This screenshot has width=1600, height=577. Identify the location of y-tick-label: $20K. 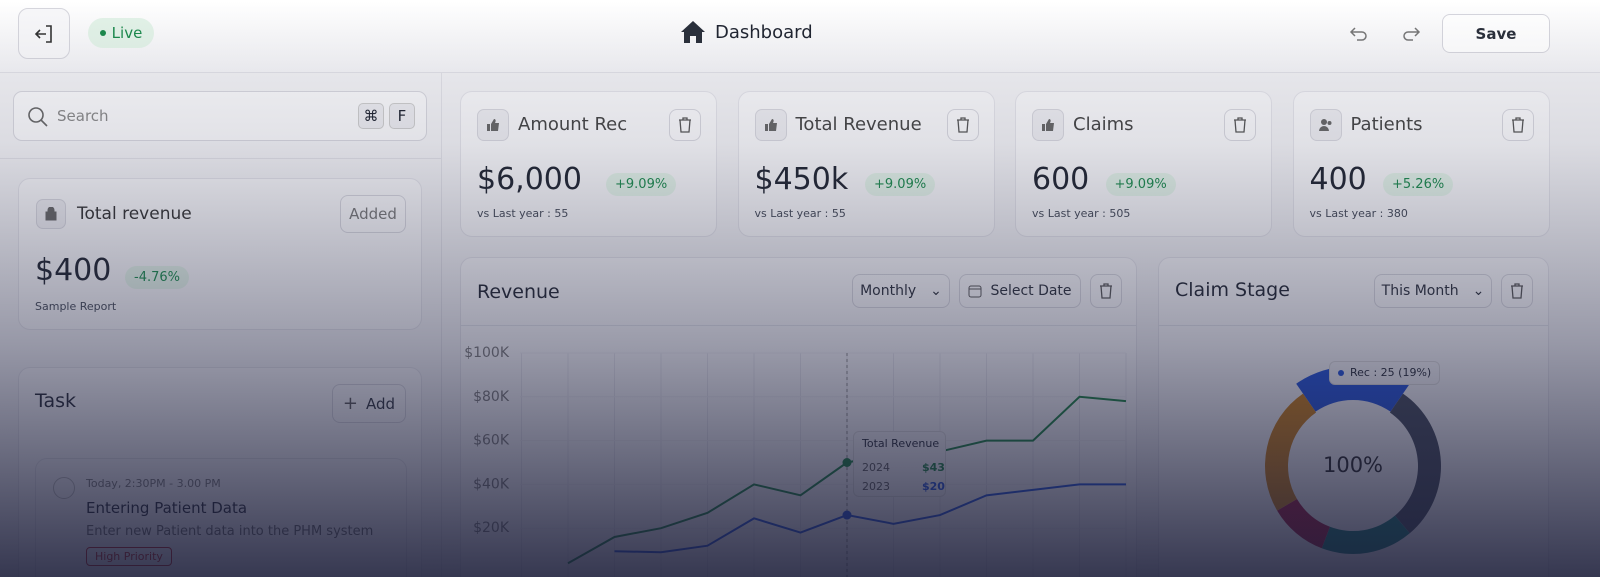
(491, 528).